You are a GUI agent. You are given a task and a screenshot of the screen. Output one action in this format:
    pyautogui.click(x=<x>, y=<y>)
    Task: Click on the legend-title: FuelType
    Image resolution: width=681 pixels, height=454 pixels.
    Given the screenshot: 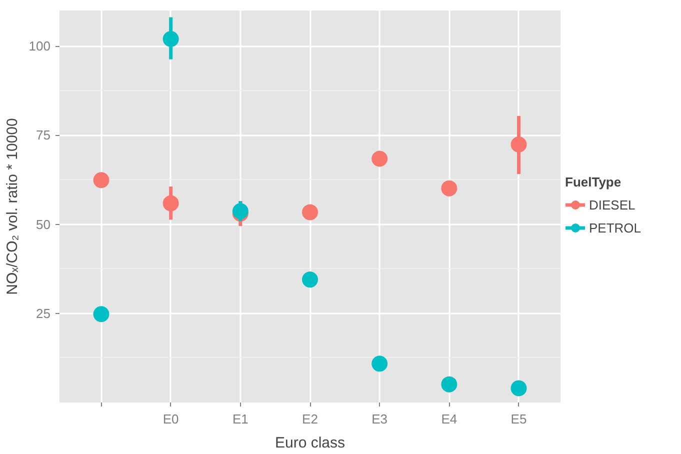 What is the action you would take?
    pyautogui.click(x=593, y=182)
    